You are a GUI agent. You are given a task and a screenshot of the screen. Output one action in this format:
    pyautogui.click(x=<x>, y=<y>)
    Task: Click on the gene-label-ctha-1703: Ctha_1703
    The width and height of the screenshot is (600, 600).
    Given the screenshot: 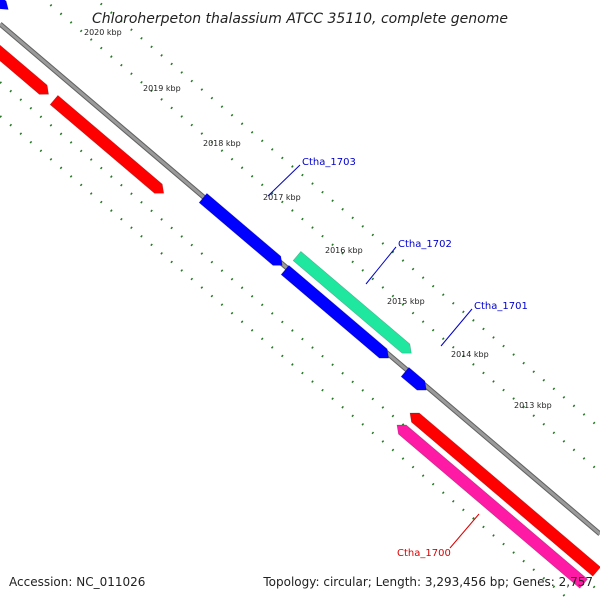 What is the action you would take?
    pyautogui.click(x=329, y=162)
    